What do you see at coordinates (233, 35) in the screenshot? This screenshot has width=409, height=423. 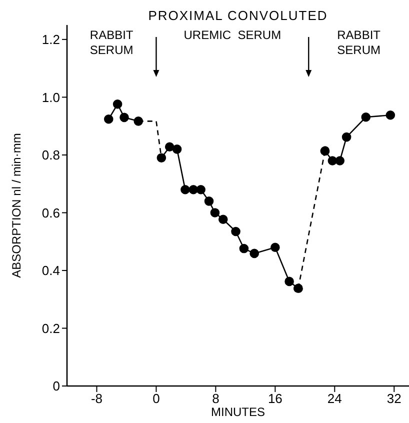 I see `annotation: UREMIC SERUM` at bounding box center [233, 35].